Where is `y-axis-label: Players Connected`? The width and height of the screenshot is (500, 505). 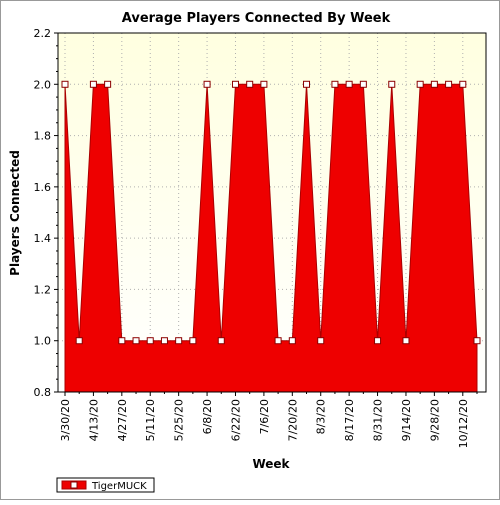 y-axis-label: Players Connected is located at coordinates (15, 213).